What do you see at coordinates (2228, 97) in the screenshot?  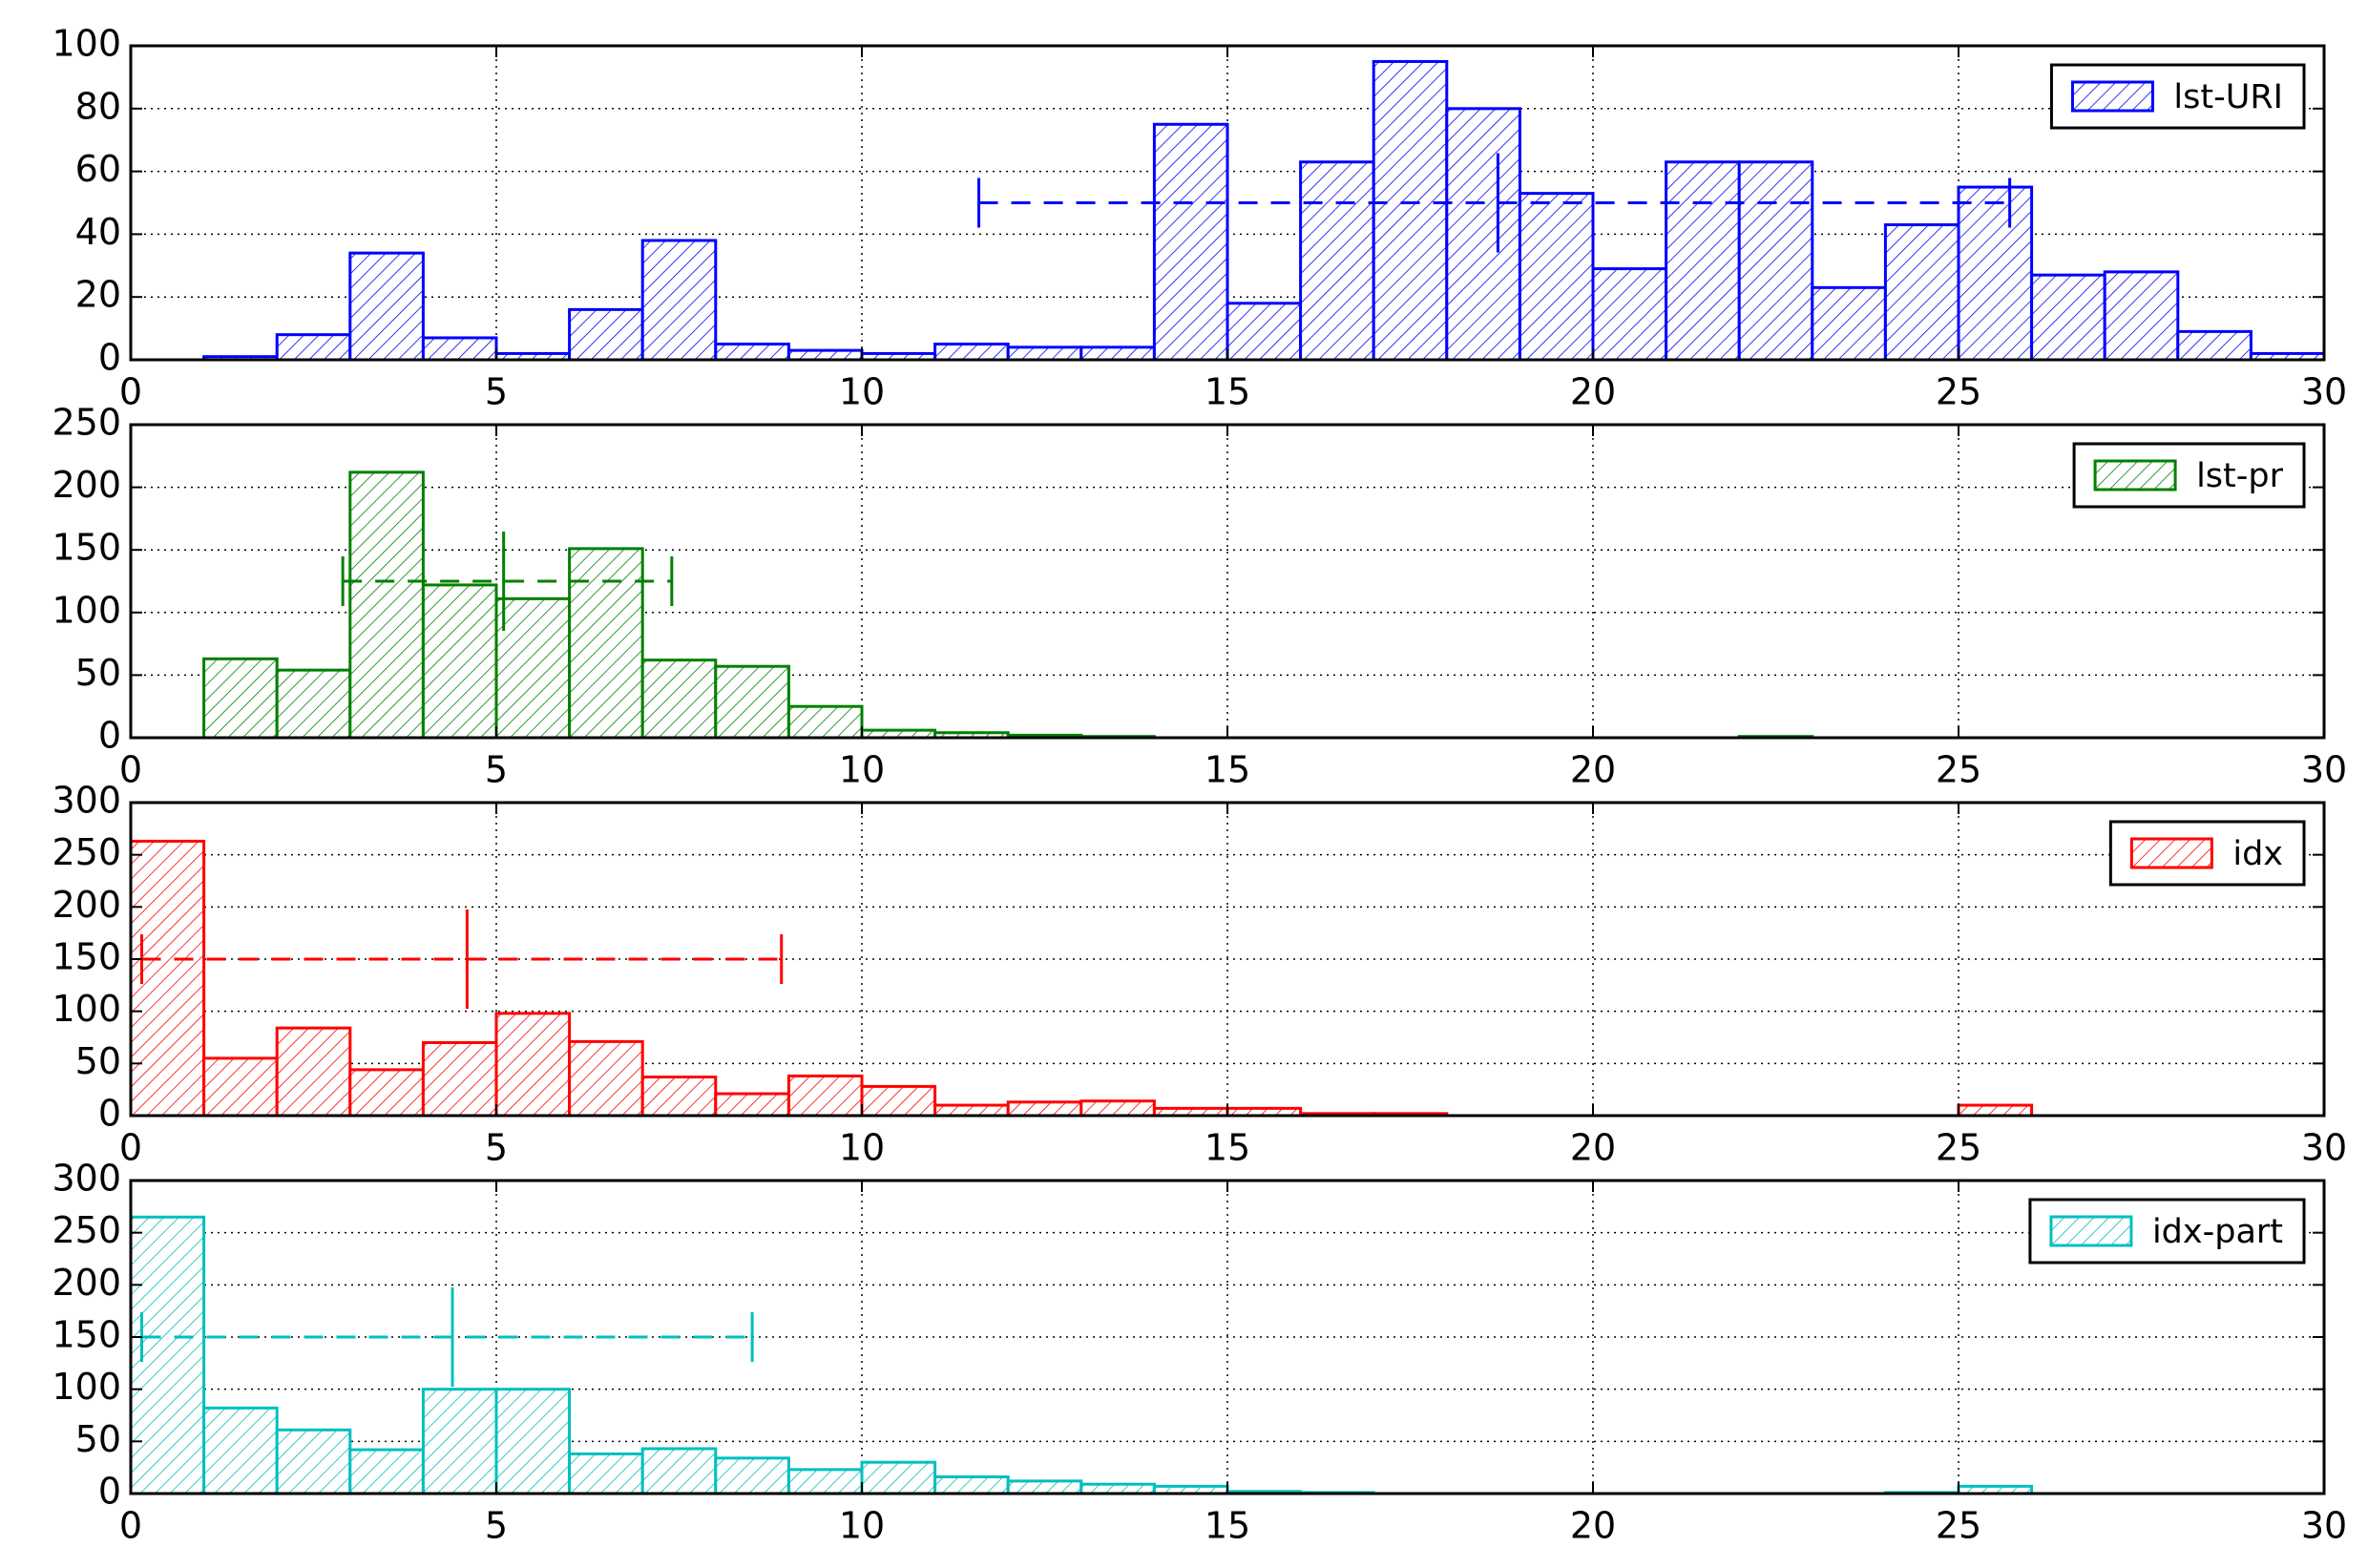 I see `legend-label: lst-URI` at bounding box center [2228, 97].